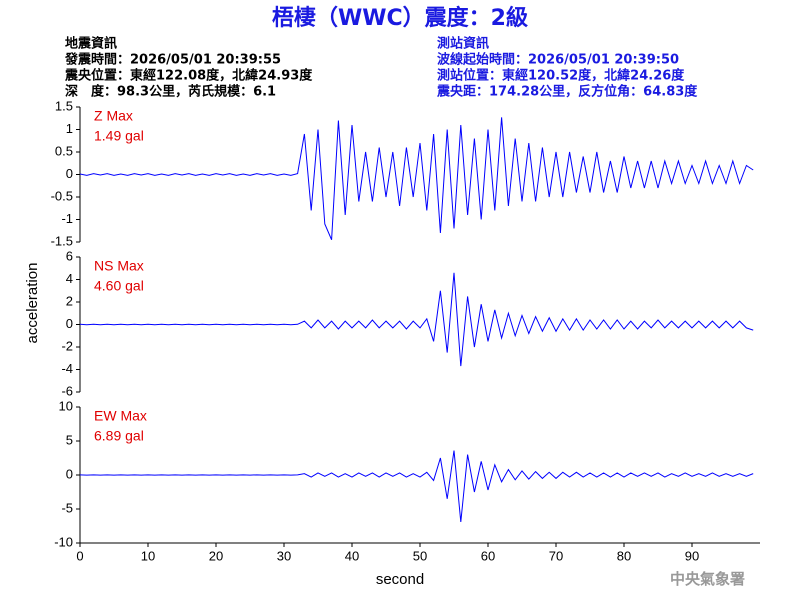 The image size is (800, 600). What do you see at coordinates (69, 278) in the screenshot?
I see `y-tick-label: 4` at bounding box center [69, 278].